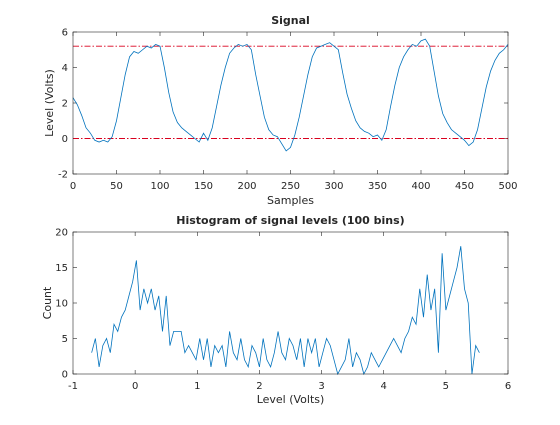 The width and height of the screenshot is (560, 425). Describe the element at coordinates (65, 104) in the screenshot. I see `signal-y-tick-label: 2` at that location.